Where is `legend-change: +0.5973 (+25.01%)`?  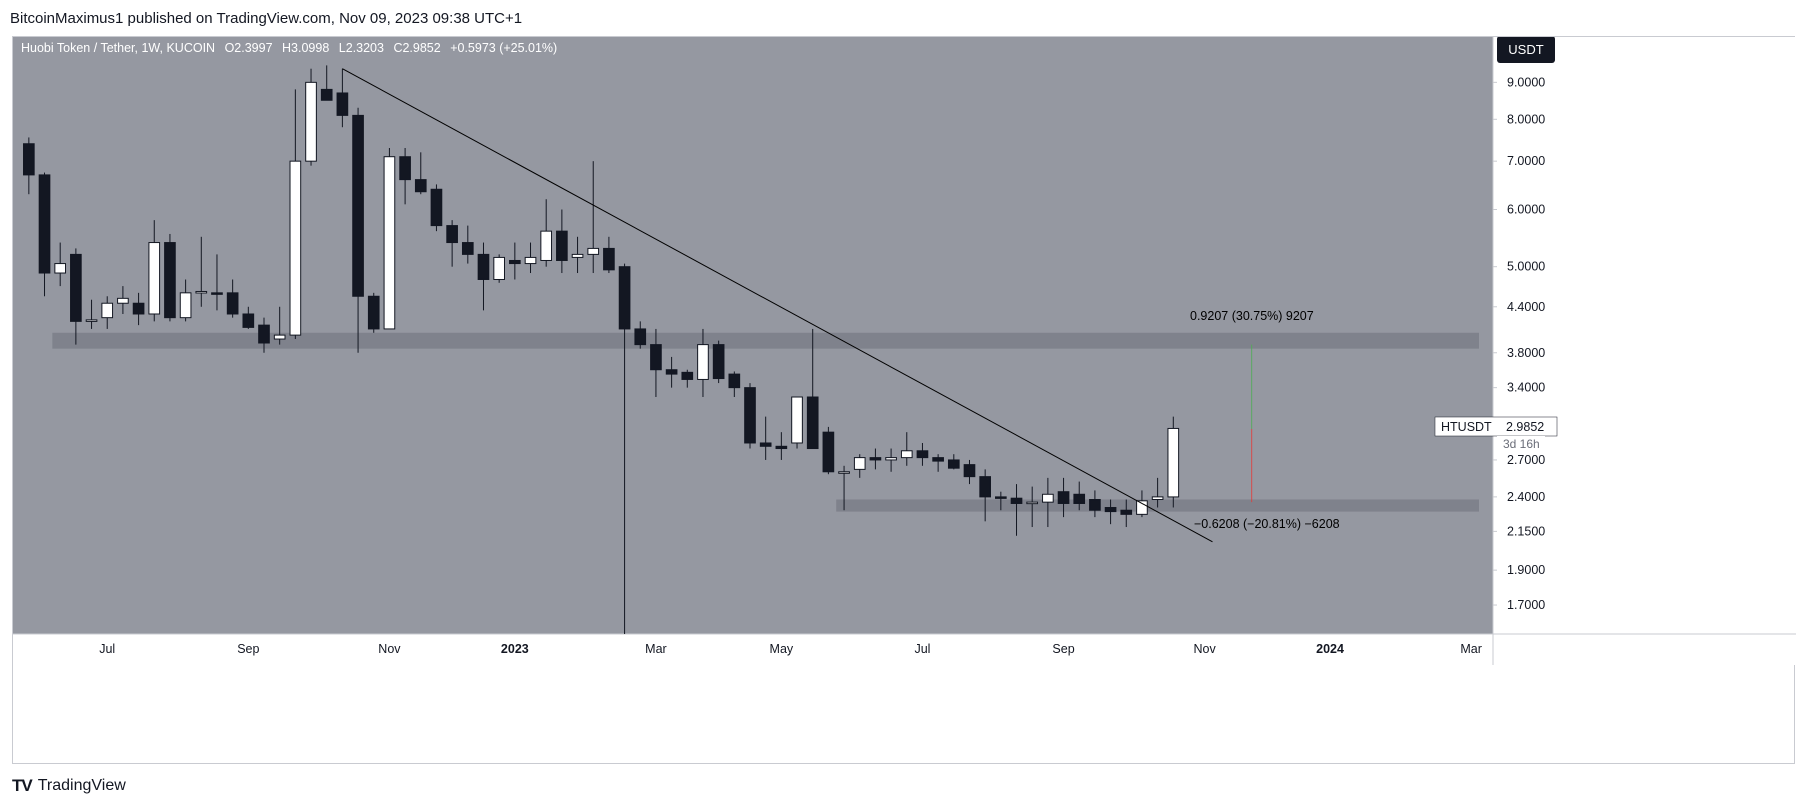 legend-change: +0.5973 (+25.01%) is located at coordinates (503, 48).